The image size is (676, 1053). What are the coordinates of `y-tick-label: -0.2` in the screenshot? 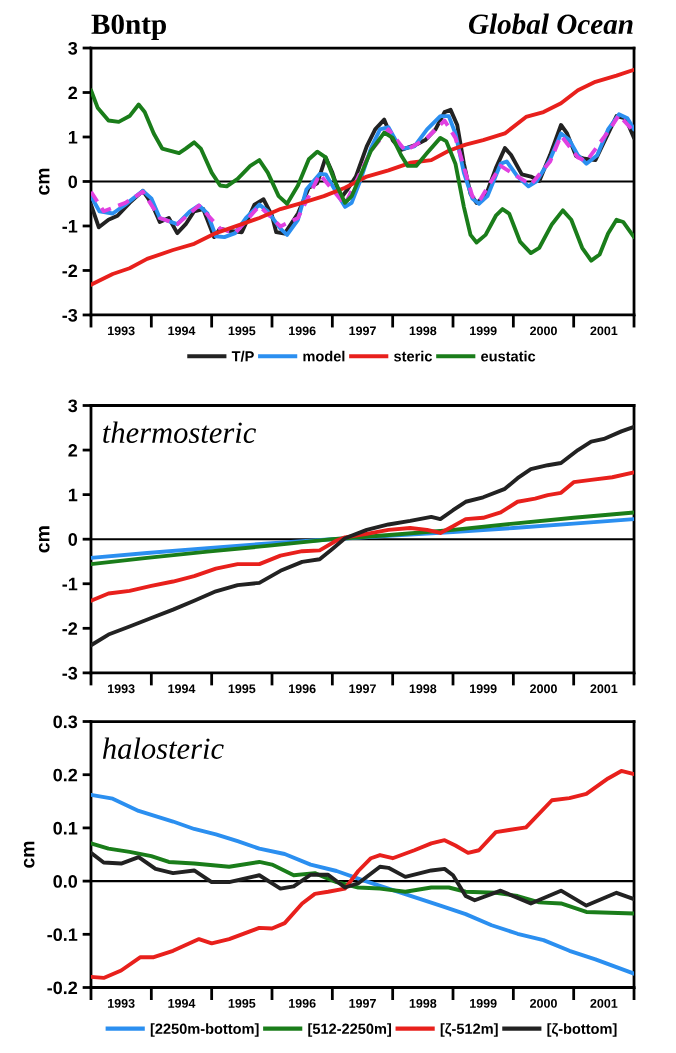 It's located at (62, 988).